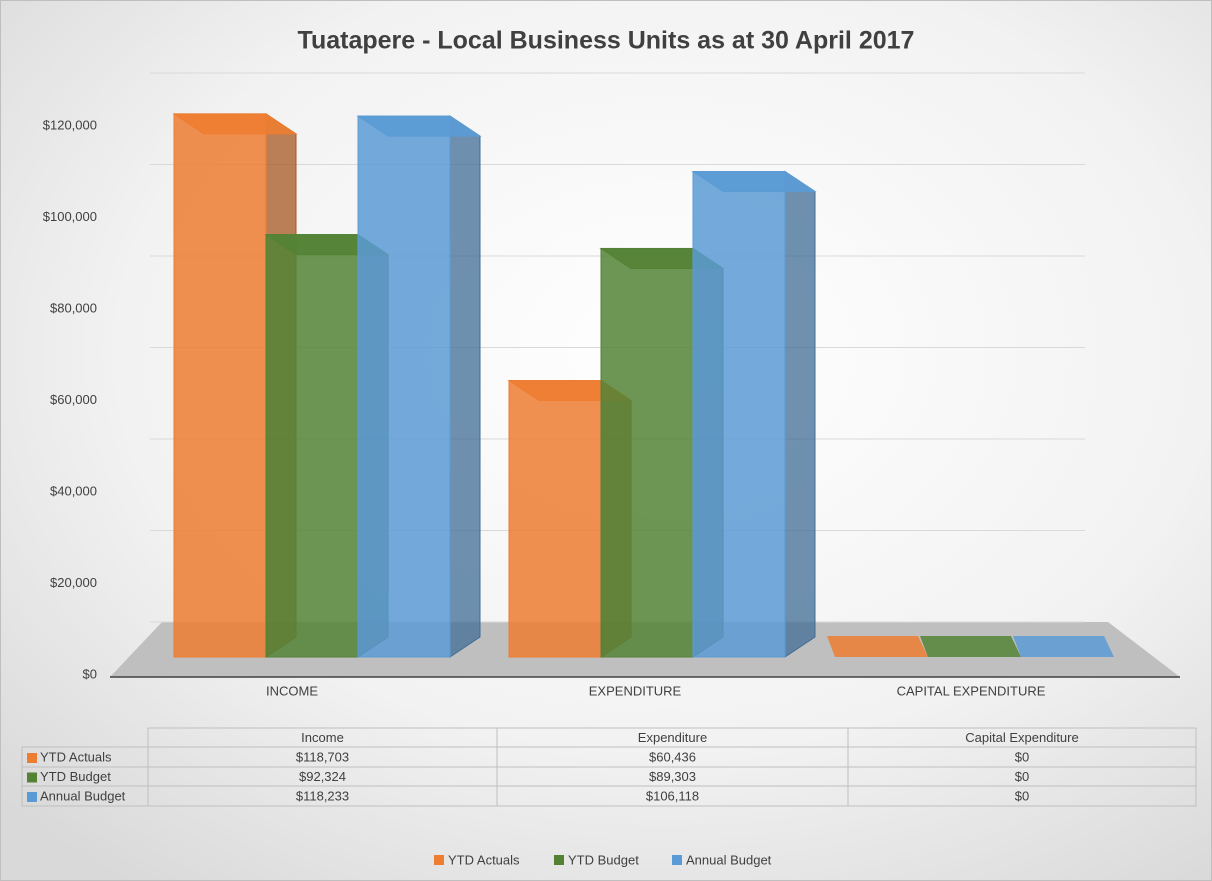 The width and height of the screenshot is (1212, 881). Describe the element at coordinates (322, 795) in the screenshot. I see `table-cell: $118,233` at that location.